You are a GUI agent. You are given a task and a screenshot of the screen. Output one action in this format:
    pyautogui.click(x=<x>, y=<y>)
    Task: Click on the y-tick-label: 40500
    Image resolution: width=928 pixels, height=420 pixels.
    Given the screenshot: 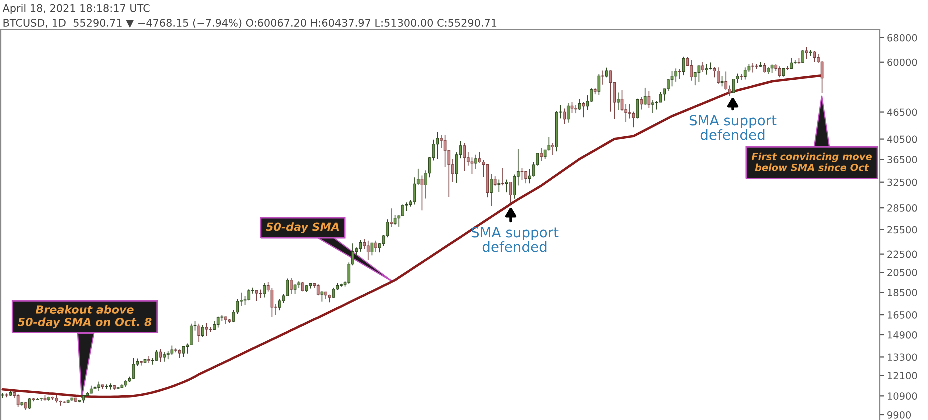 What is the action you would take?
    pyautogui.click(x=902, y=140)
    